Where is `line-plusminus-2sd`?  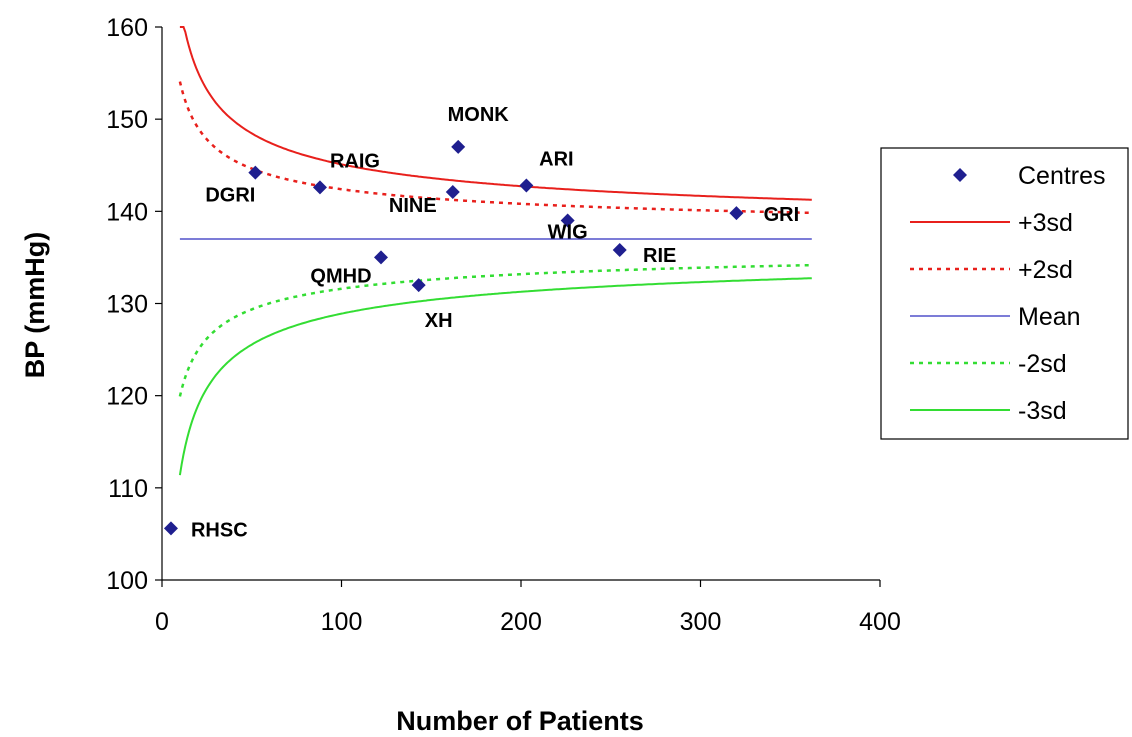 line-plusminus-2sd is located at coordinates (495, 148).